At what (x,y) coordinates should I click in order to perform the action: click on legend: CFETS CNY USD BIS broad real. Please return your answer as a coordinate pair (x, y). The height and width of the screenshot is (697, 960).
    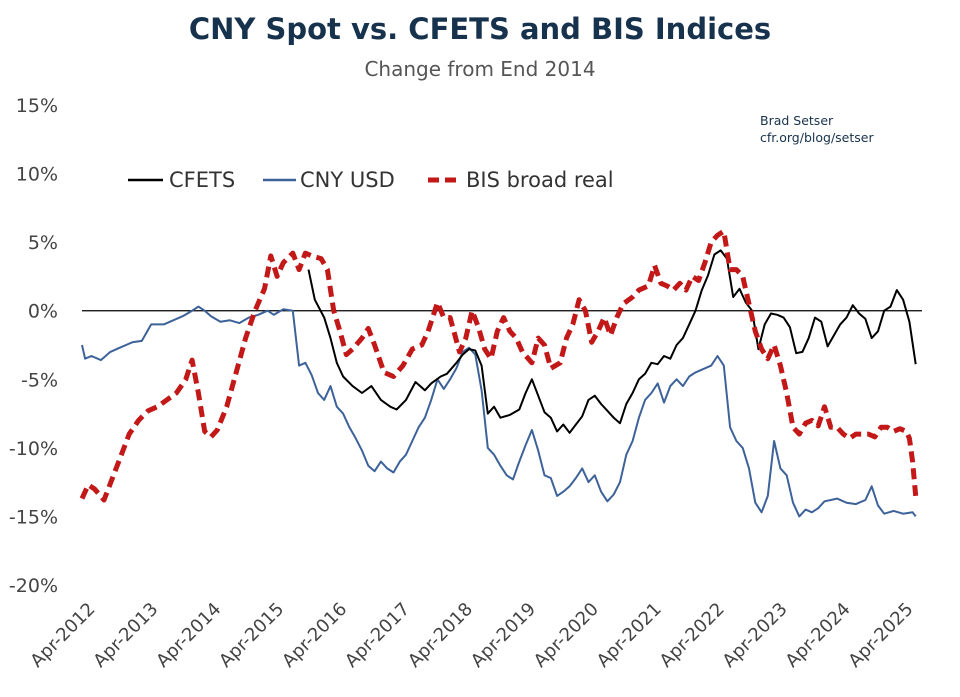
    Looking at the image, I should click on (371, 180).